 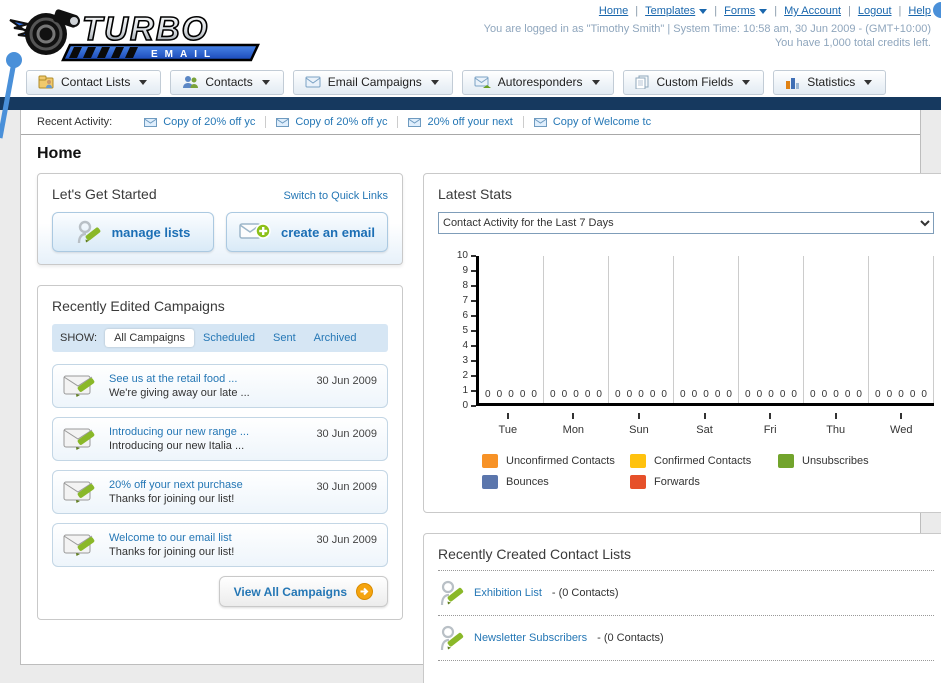 What do you see at coordinates (134, 35) in the screenshot?
I see `turbo-email-logo: TURBO EMAIL` at bounding box center [134, 35].